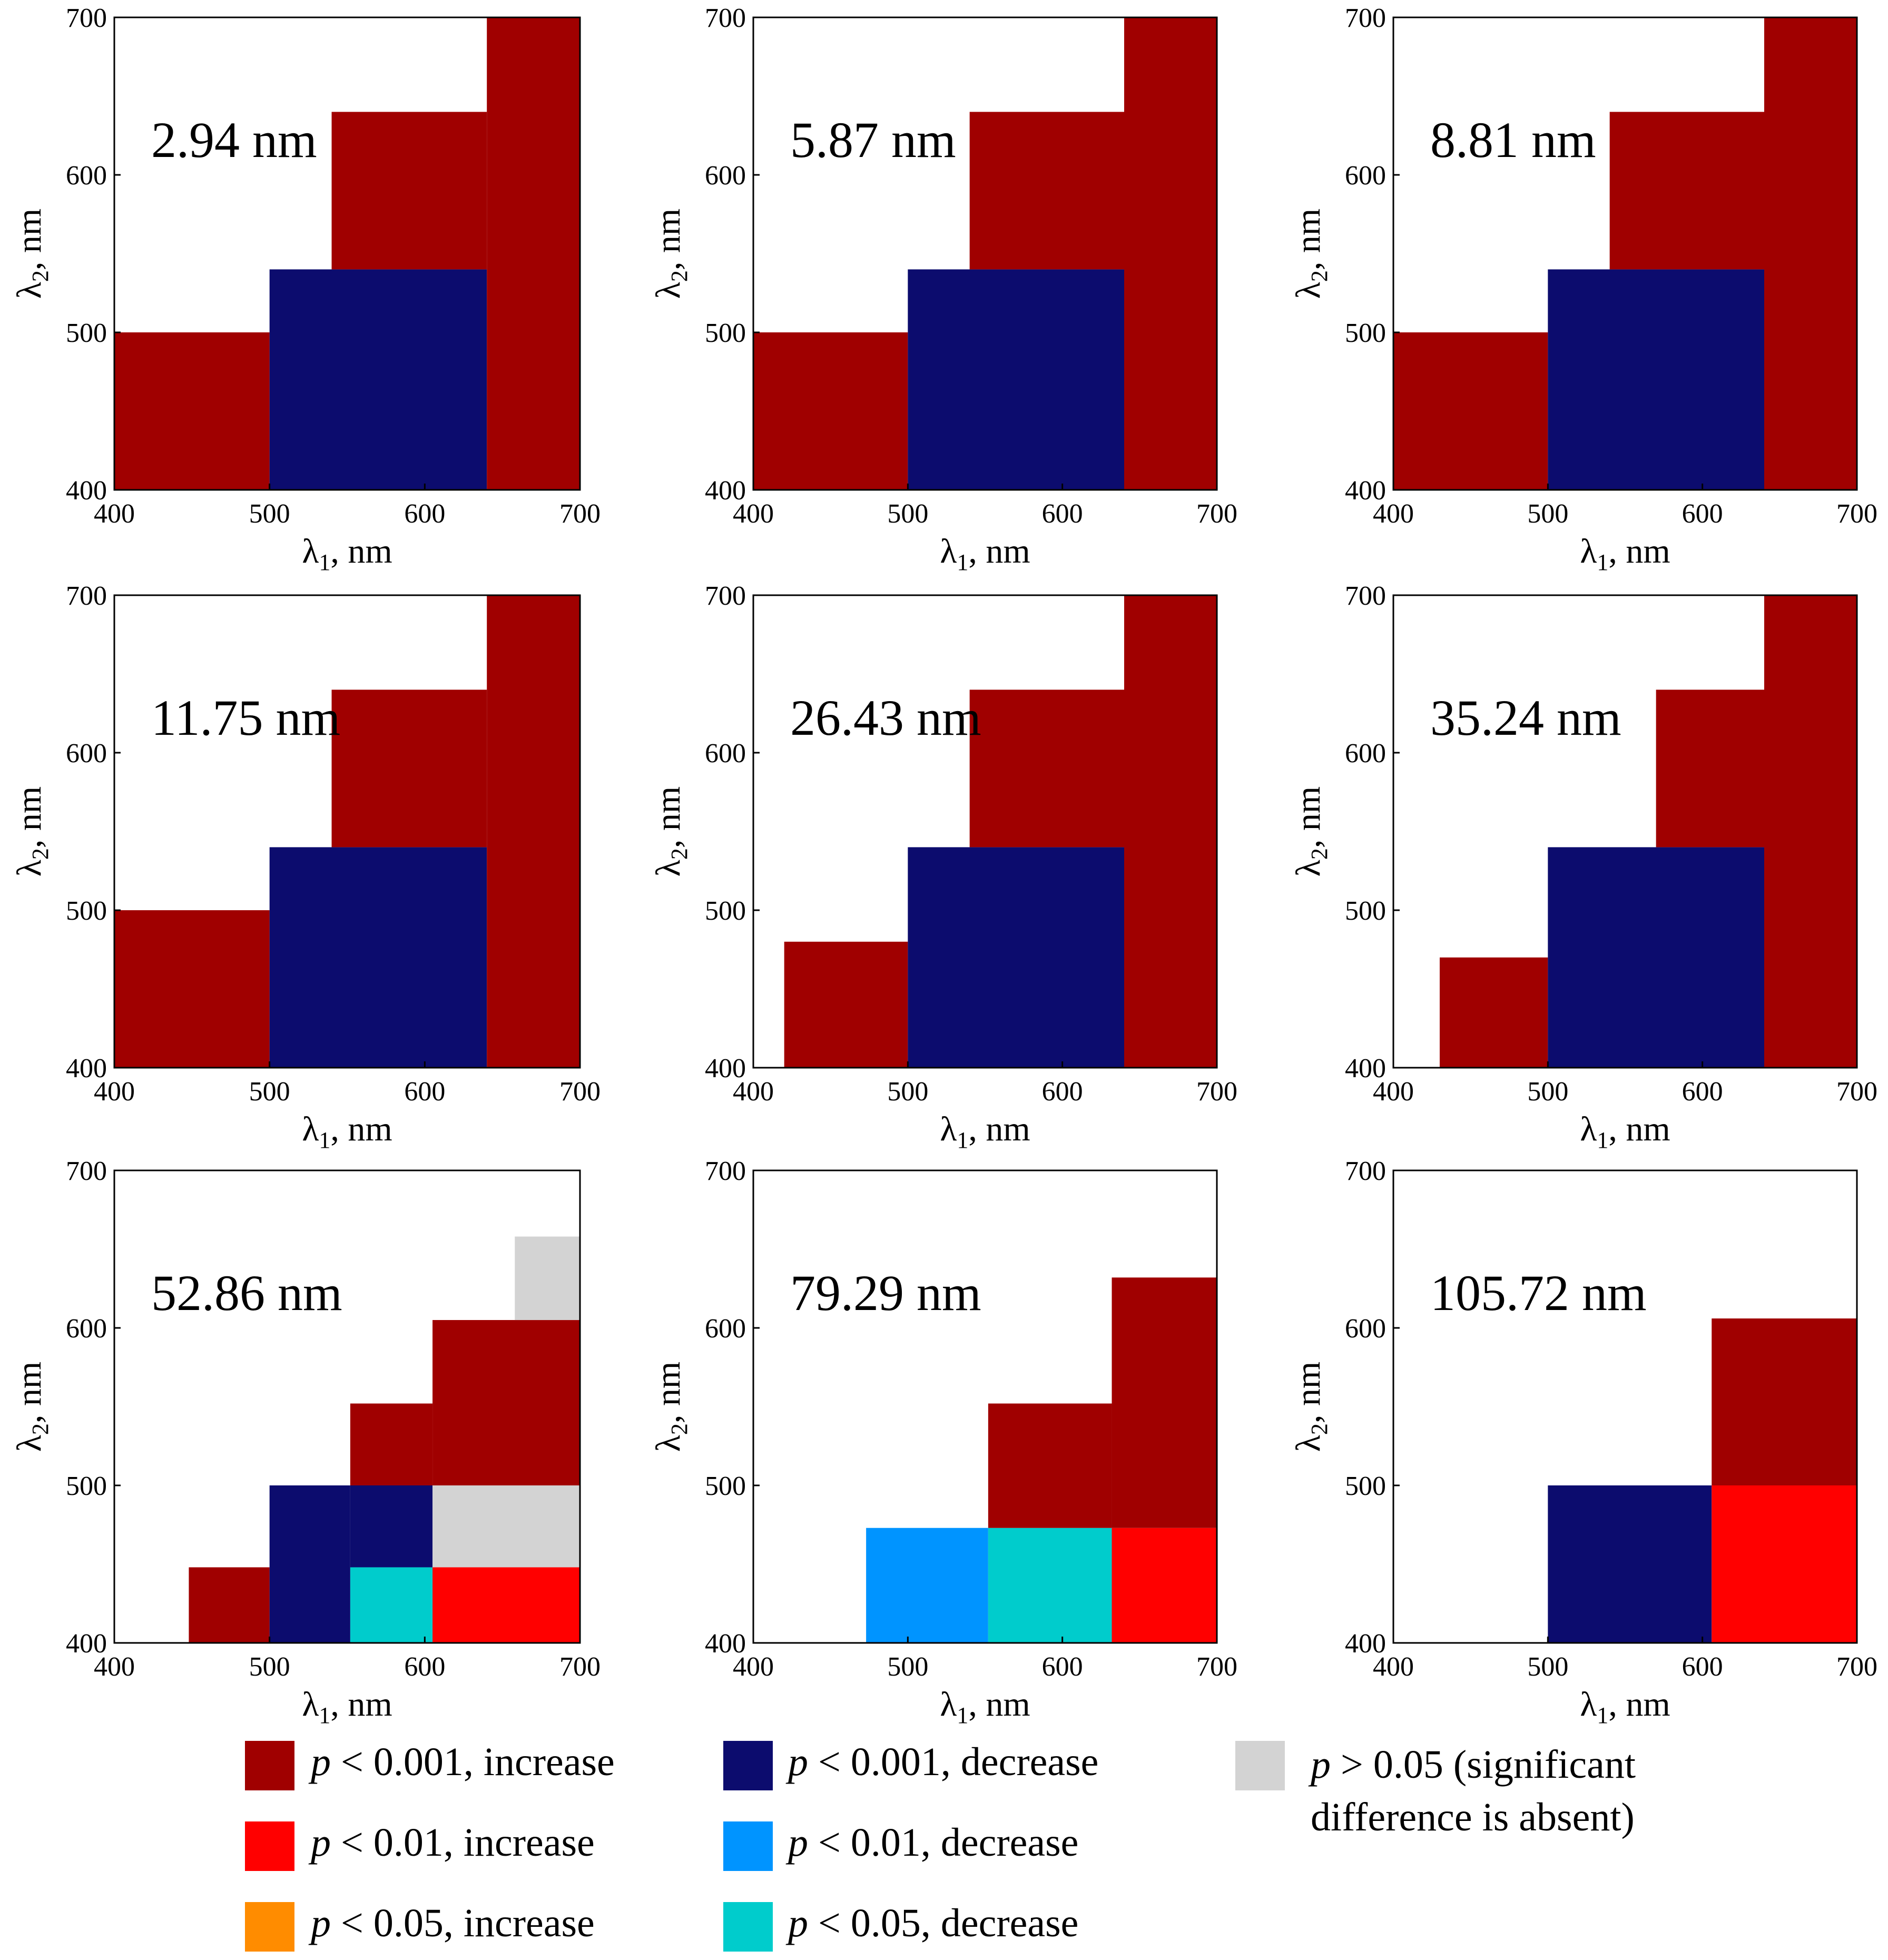 The height and width of the screenshot is (1960, 1888). I want to click on legend-label: p < 0.05, decrease, so click(933, 1923).